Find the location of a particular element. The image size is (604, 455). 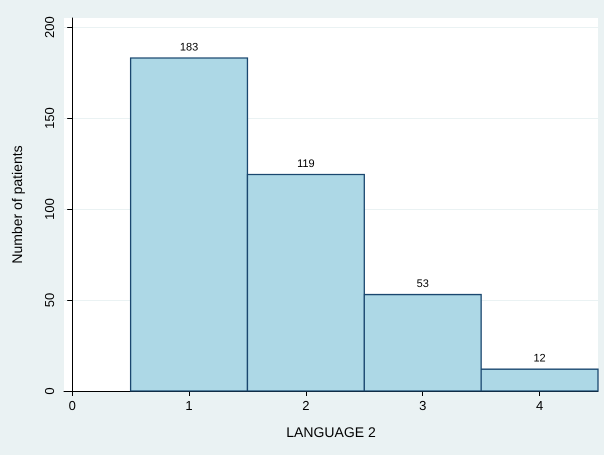

y-tick-label: 50 is located at coordinates (49, 300).